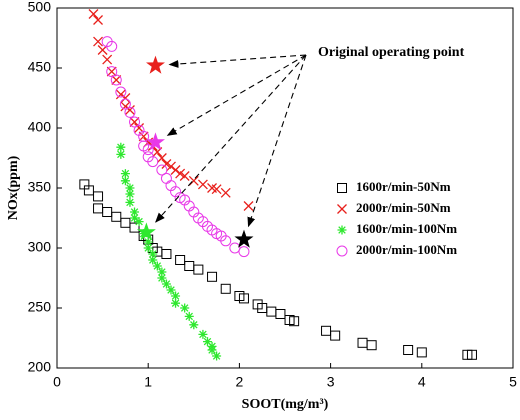  Describe the element at coordinates (13, 187) in the screenshot. I see `y-axis-label: NOx(ppm)` at that location.